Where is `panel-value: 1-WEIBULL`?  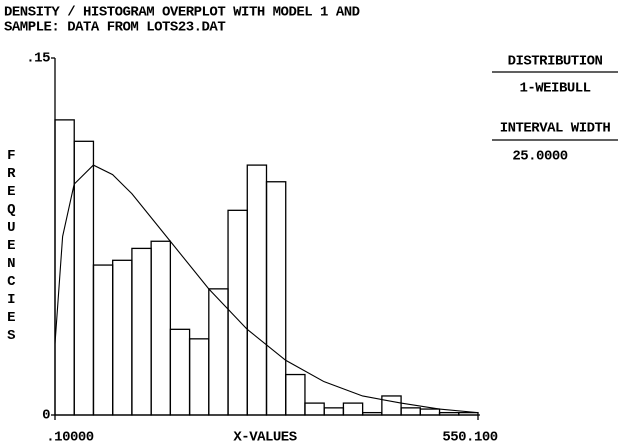
panel-value: 1-WEIBULL is located at coordinates (554, 89).